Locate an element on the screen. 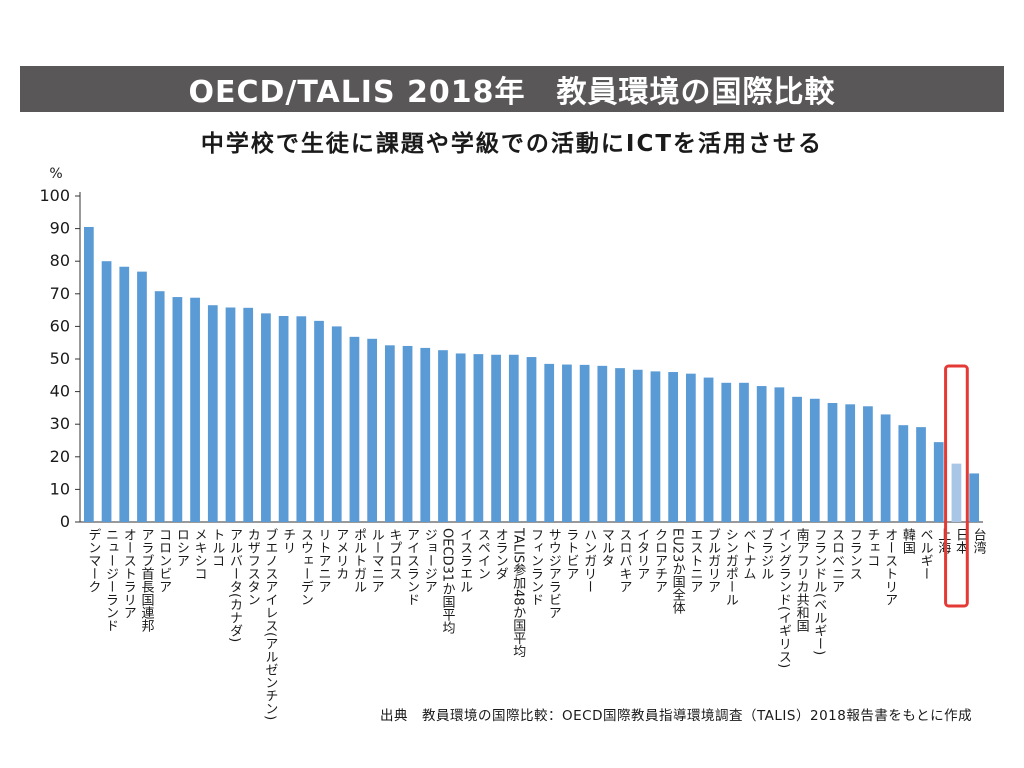  x-category-label: ロシア is located at coordinates (181, 547).